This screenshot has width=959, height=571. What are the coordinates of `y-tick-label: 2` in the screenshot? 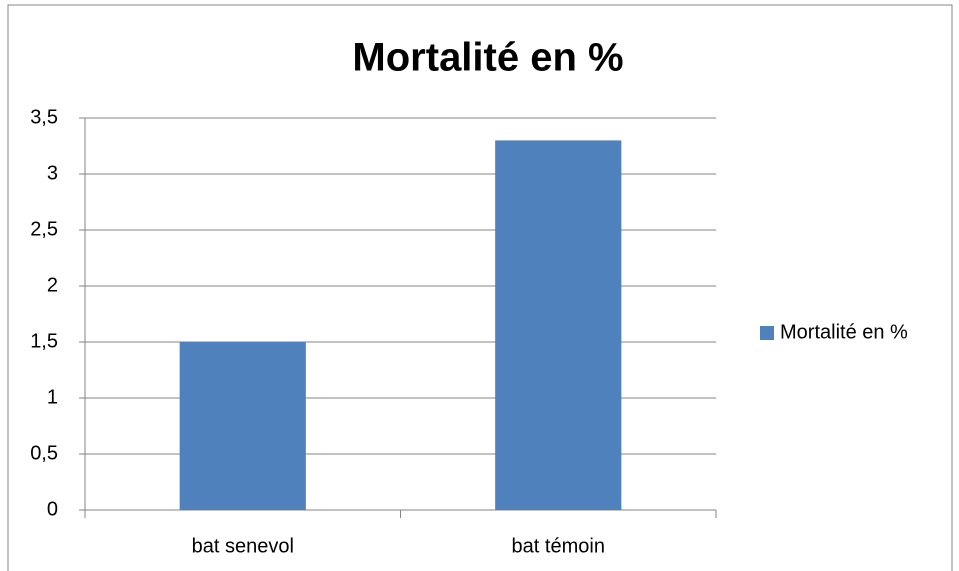 It's located at (52, 285).